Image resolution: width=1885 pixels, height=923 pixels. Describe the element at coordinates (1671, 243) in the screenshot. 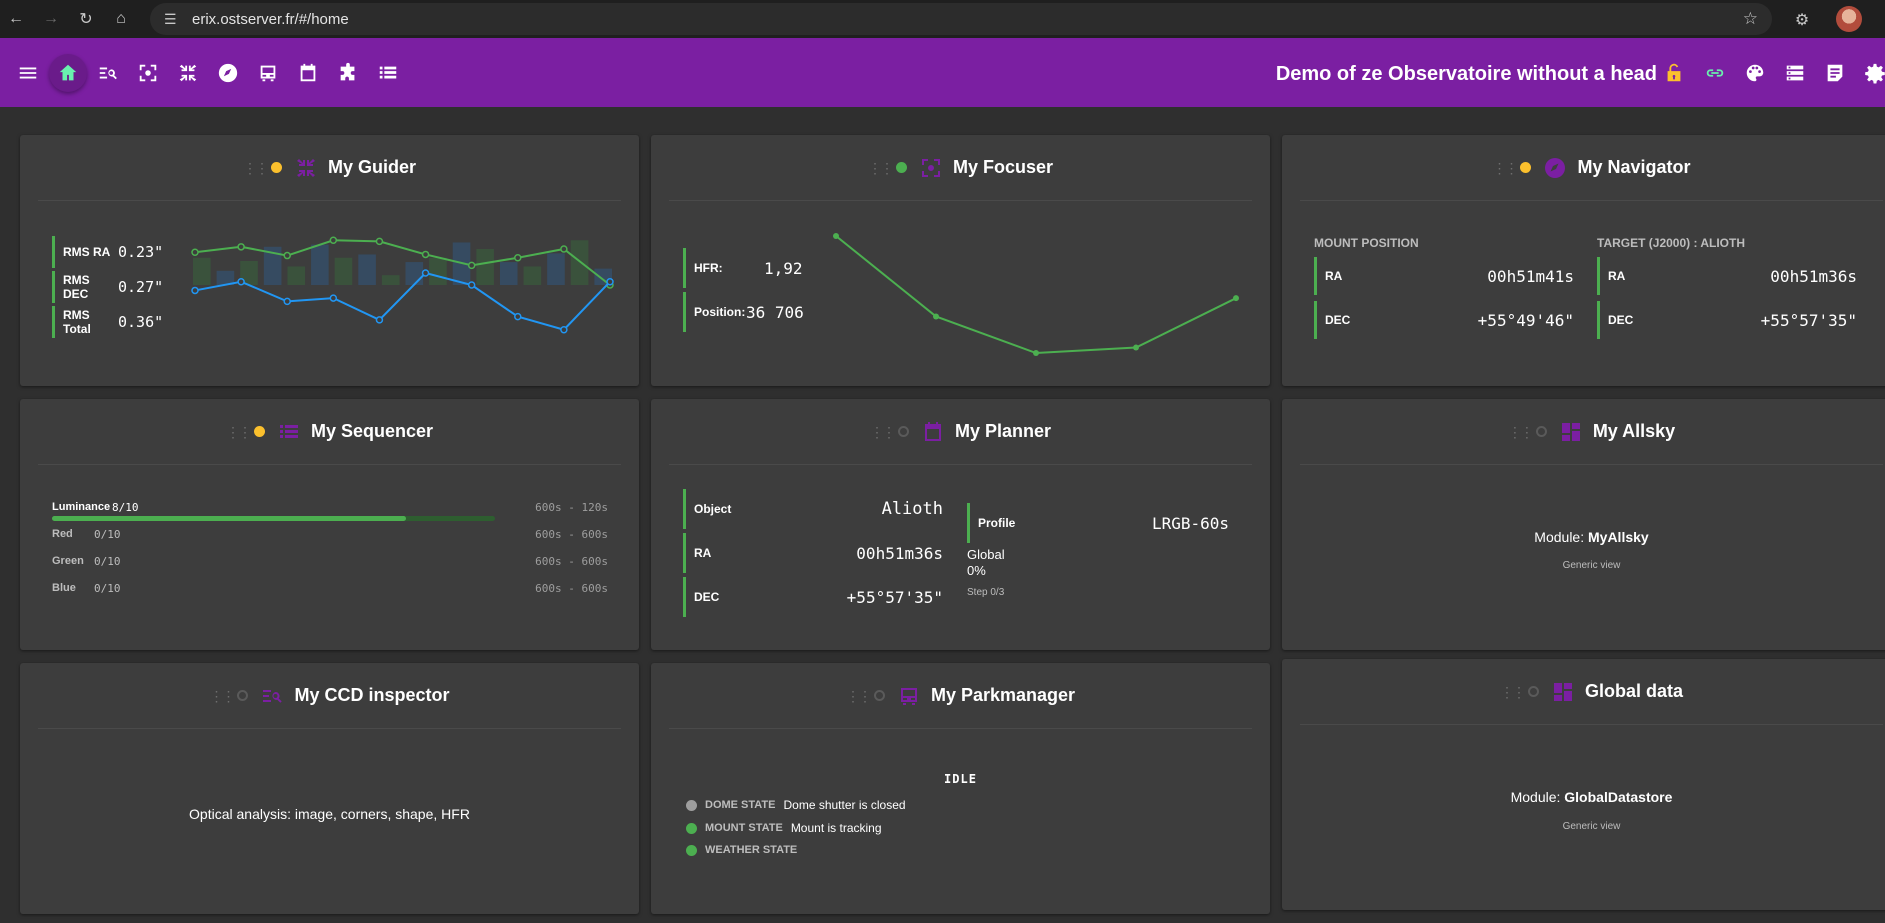

I see `target-label: TARGET (J2000) : ALIOTH` at that location.